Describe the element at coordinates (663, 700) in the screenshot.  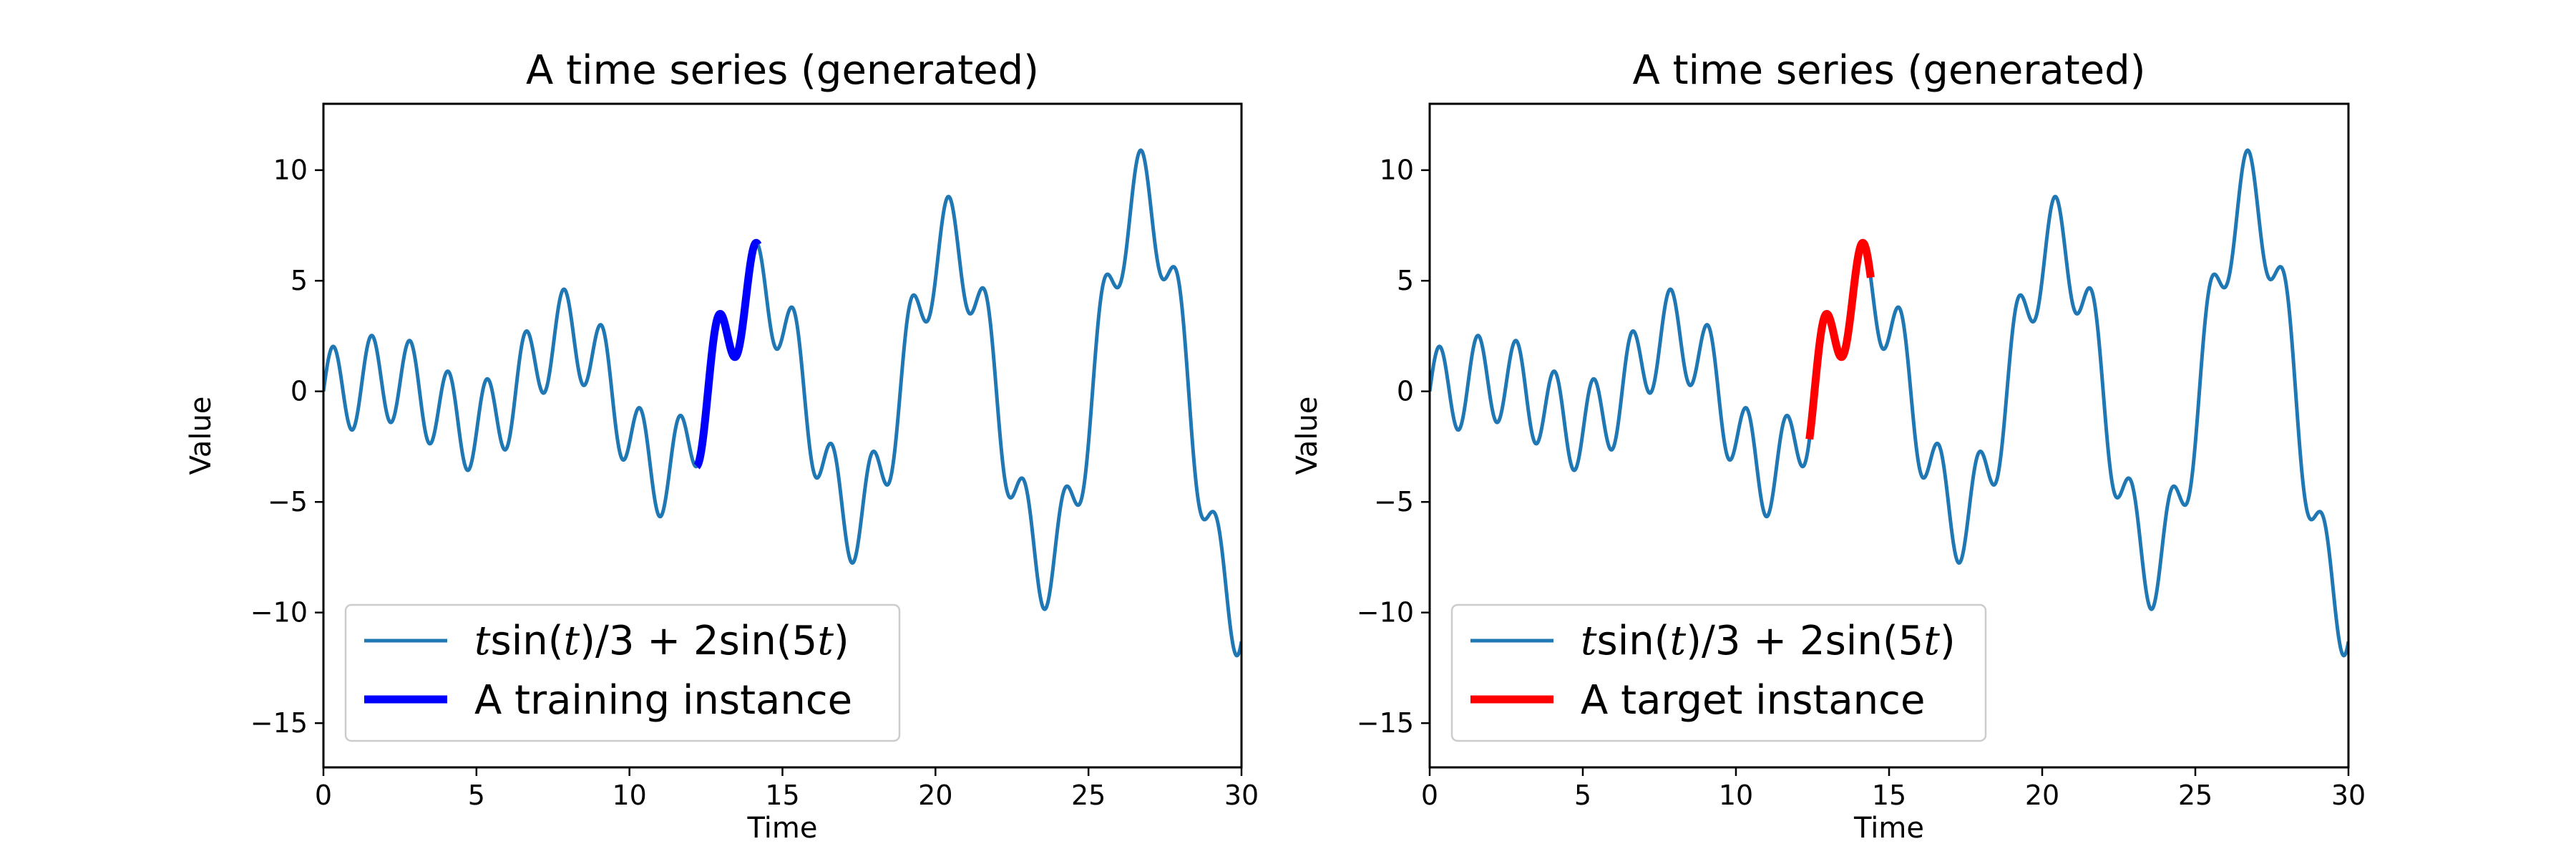
I see `legend-label-instance: A training instance` at that location.